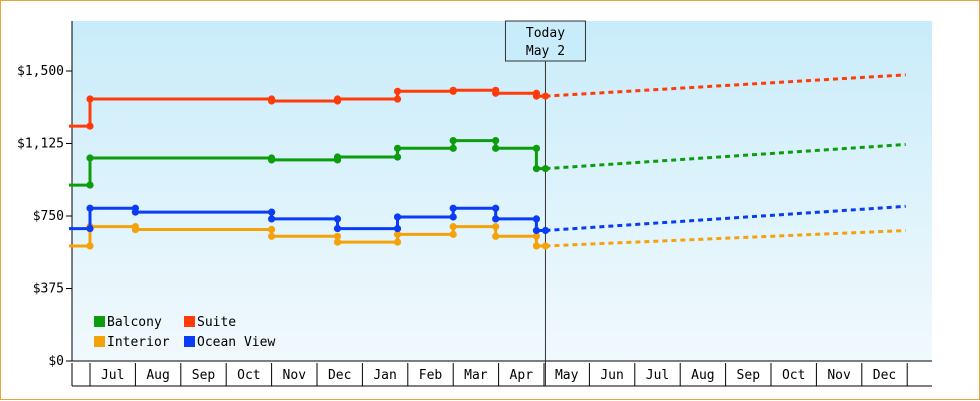 This screenshot has width=980, height=401. What do you see at coordinates (48, 289) in the screenshot?
I see `y-tick-label: $375` at bounding box center [48, 289].